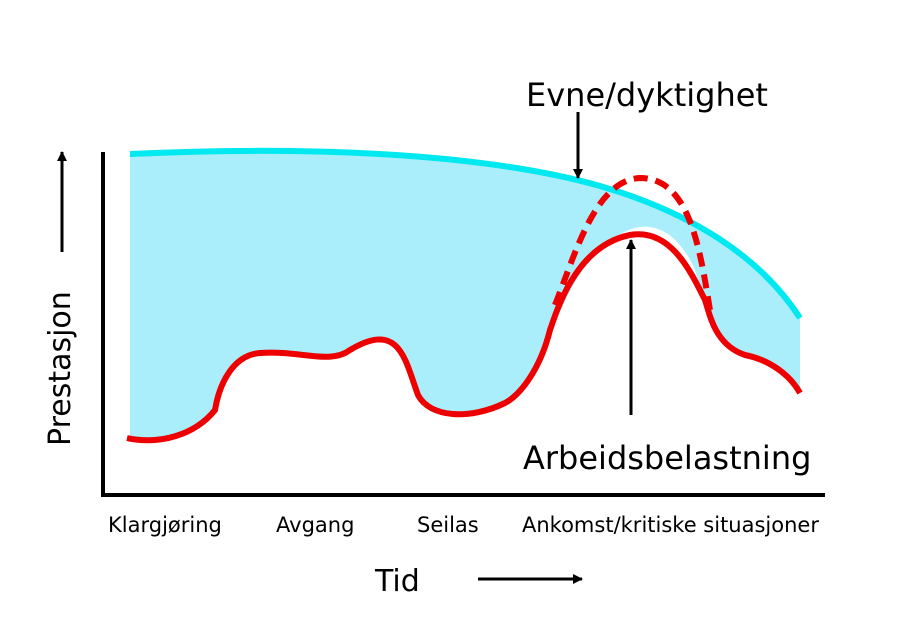  What do you see at coordinates (667, 458) in the screenshot?
I see `workload-label: Arbeidsbelastning` at bounding box center [667, 458].